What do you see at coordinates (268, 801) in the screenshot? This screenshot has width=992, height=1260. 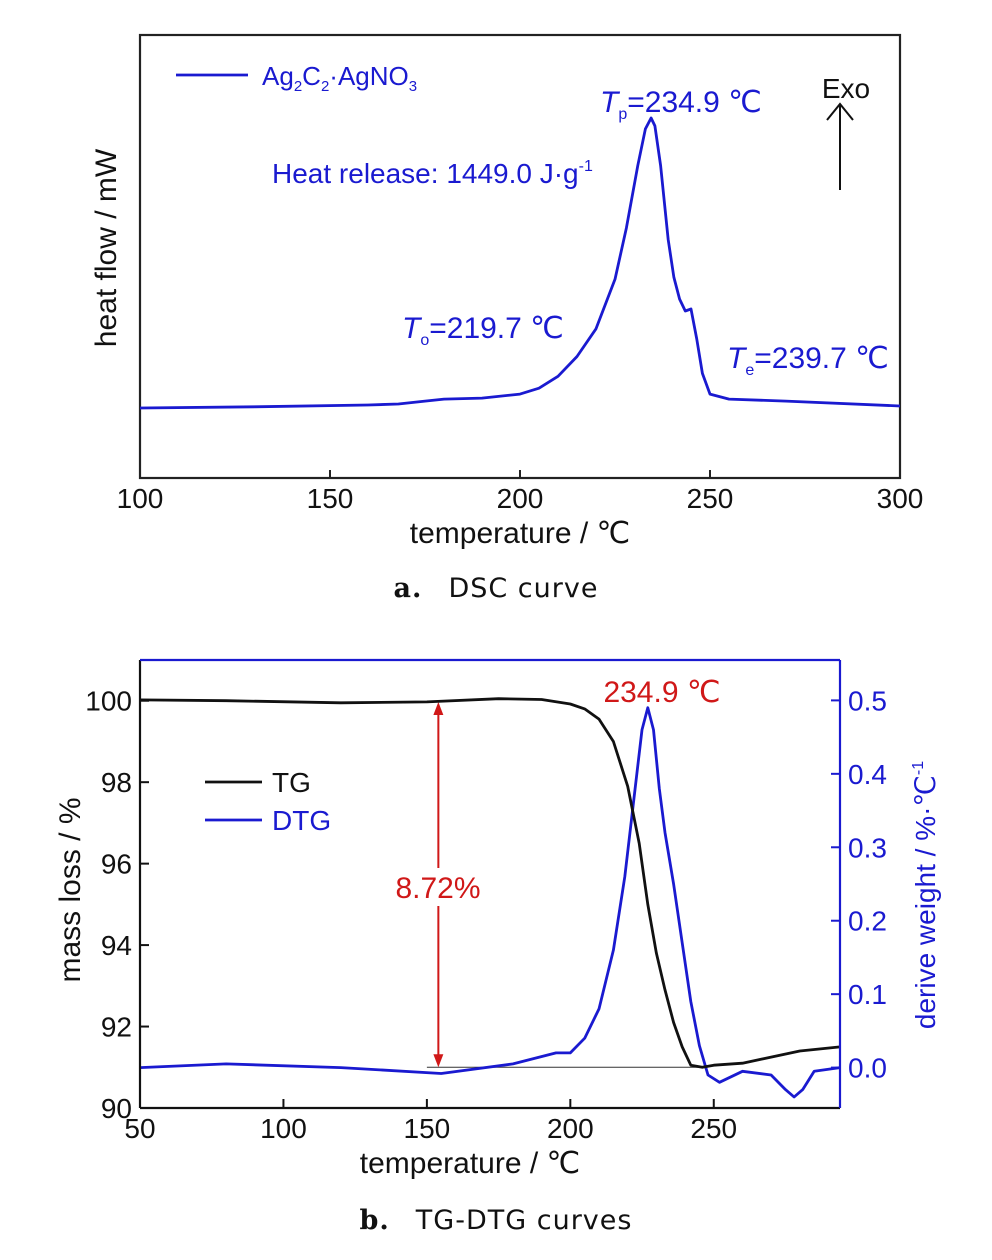 I see `tg-dtg-legend: TG DTG` at bounding box center [268, 801].